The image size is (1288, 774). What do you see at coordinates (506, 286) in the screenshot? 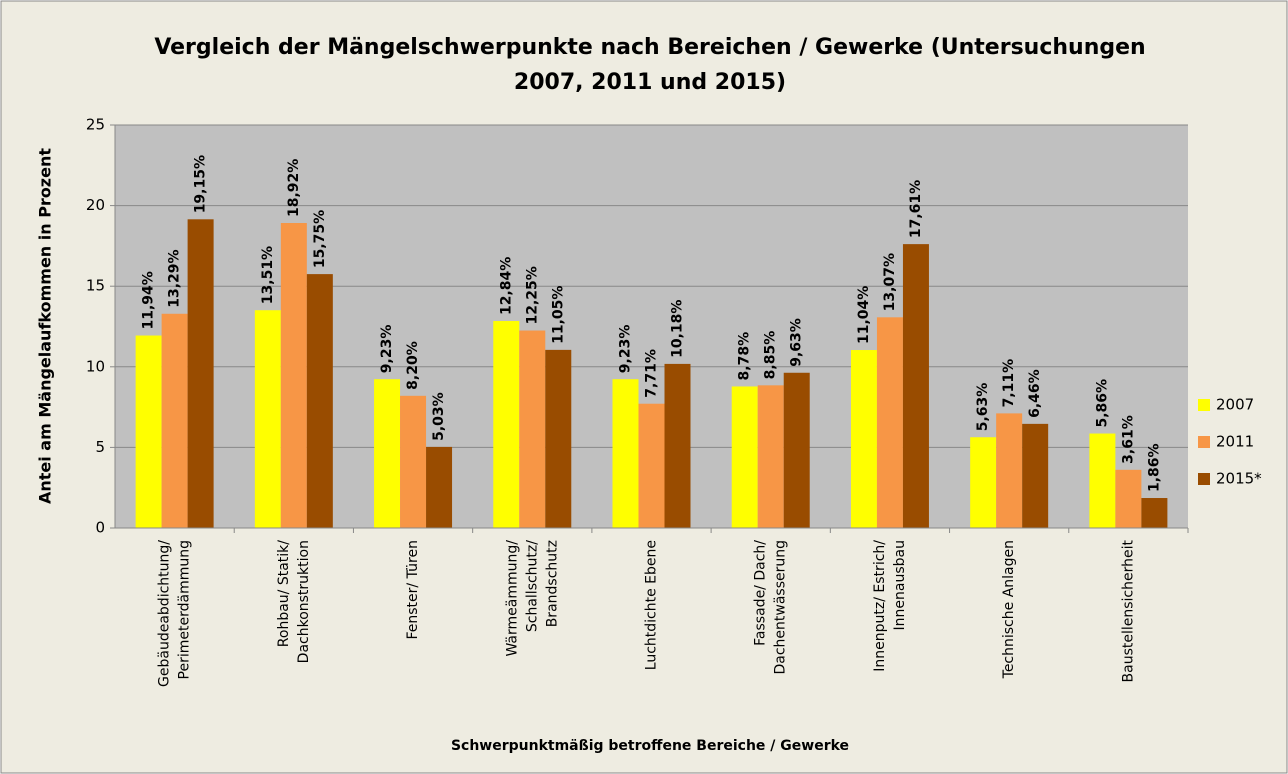
I see `value-label: 12,84%` at bounding box center [506, 286].